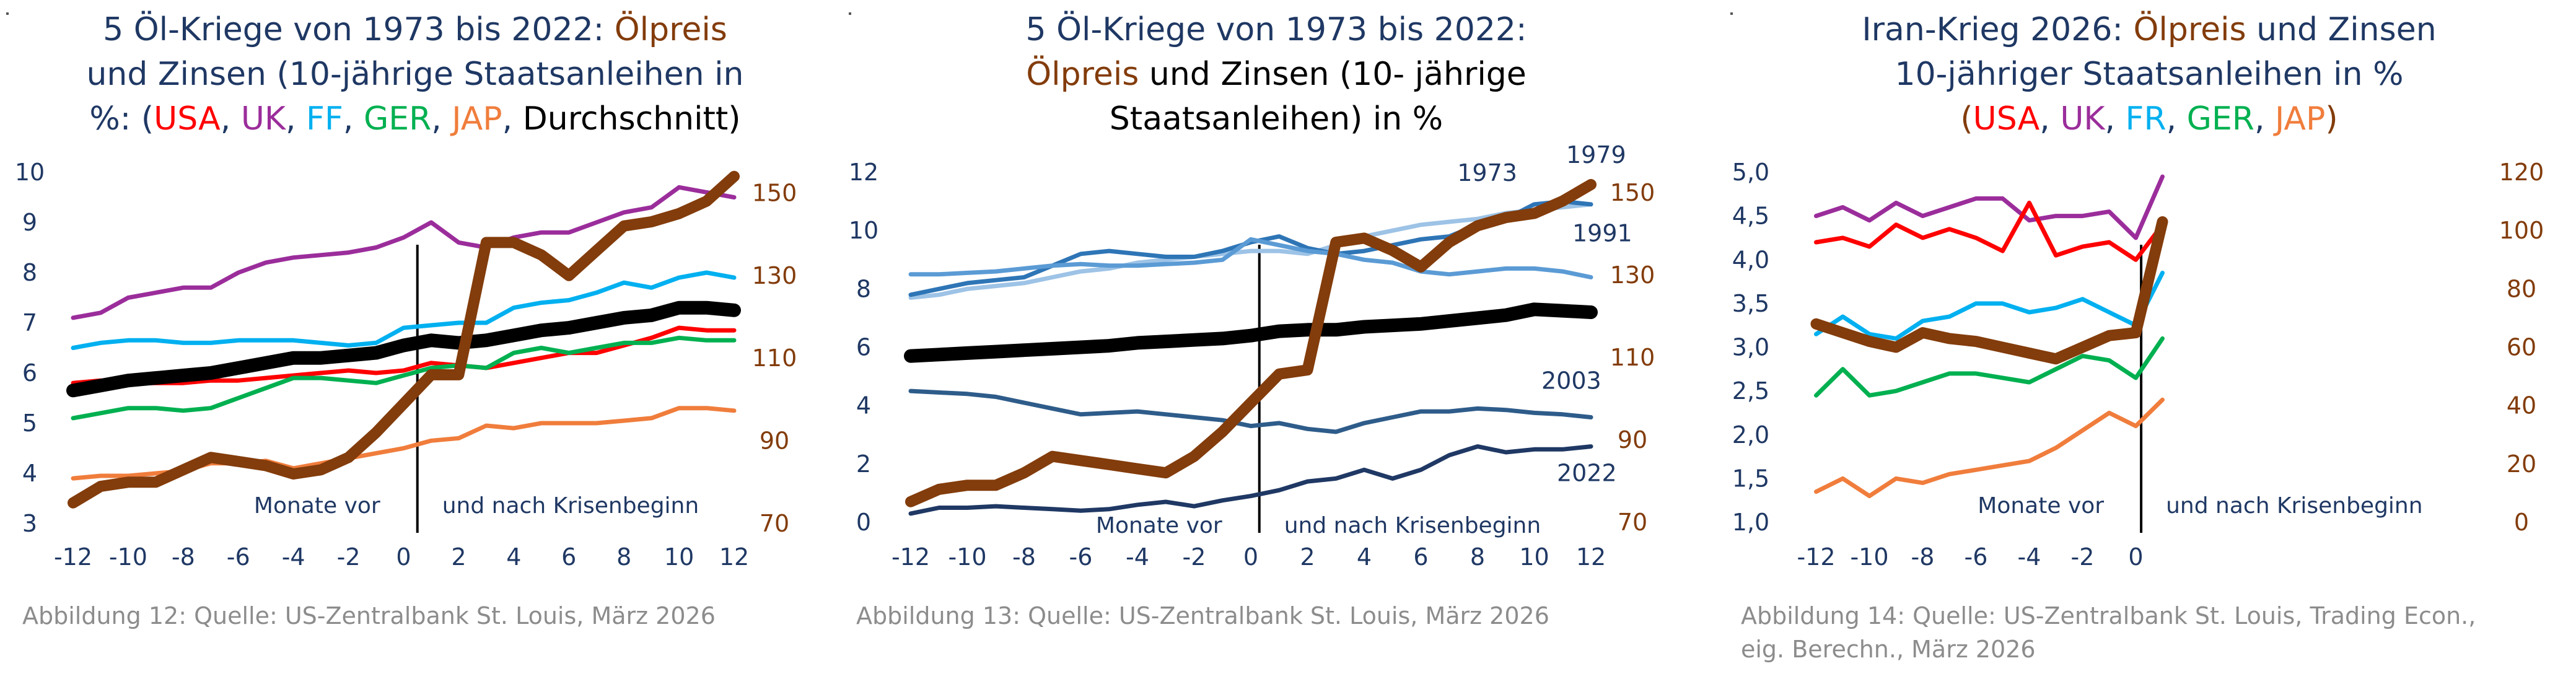  I want to click on title-3-line2: 10-jähriger Staatsanleihen in %, so click(2149, 74).